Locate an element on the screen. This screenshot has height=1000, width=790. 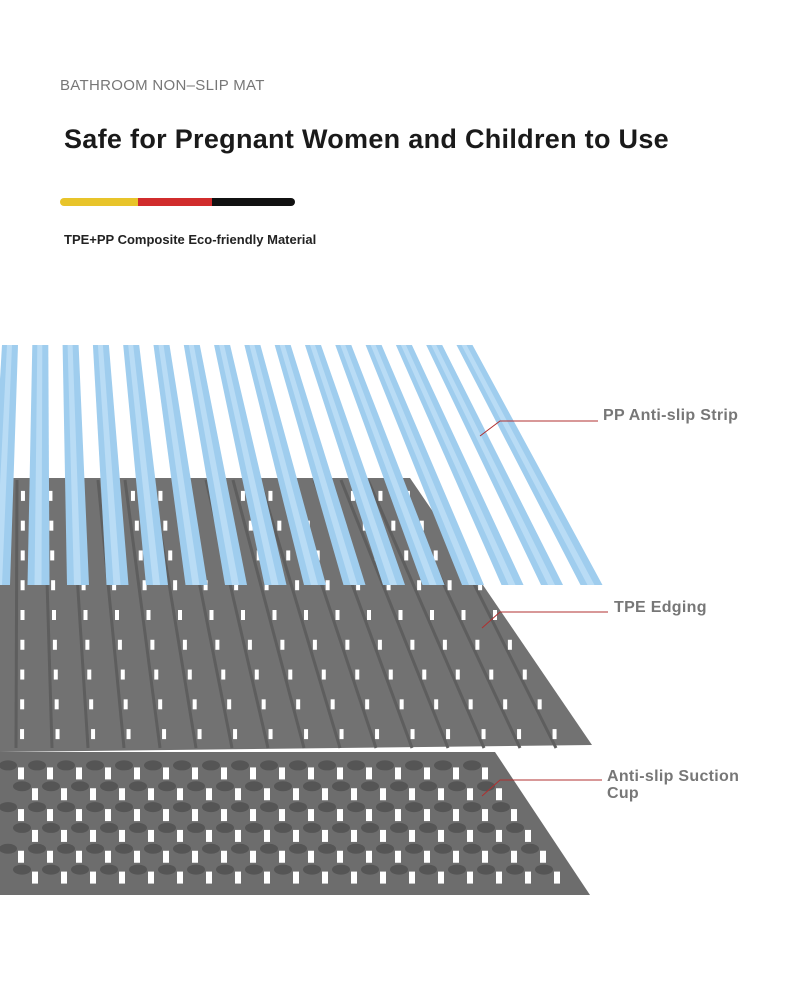
color-bar-black is located at coordinates (253, 202).